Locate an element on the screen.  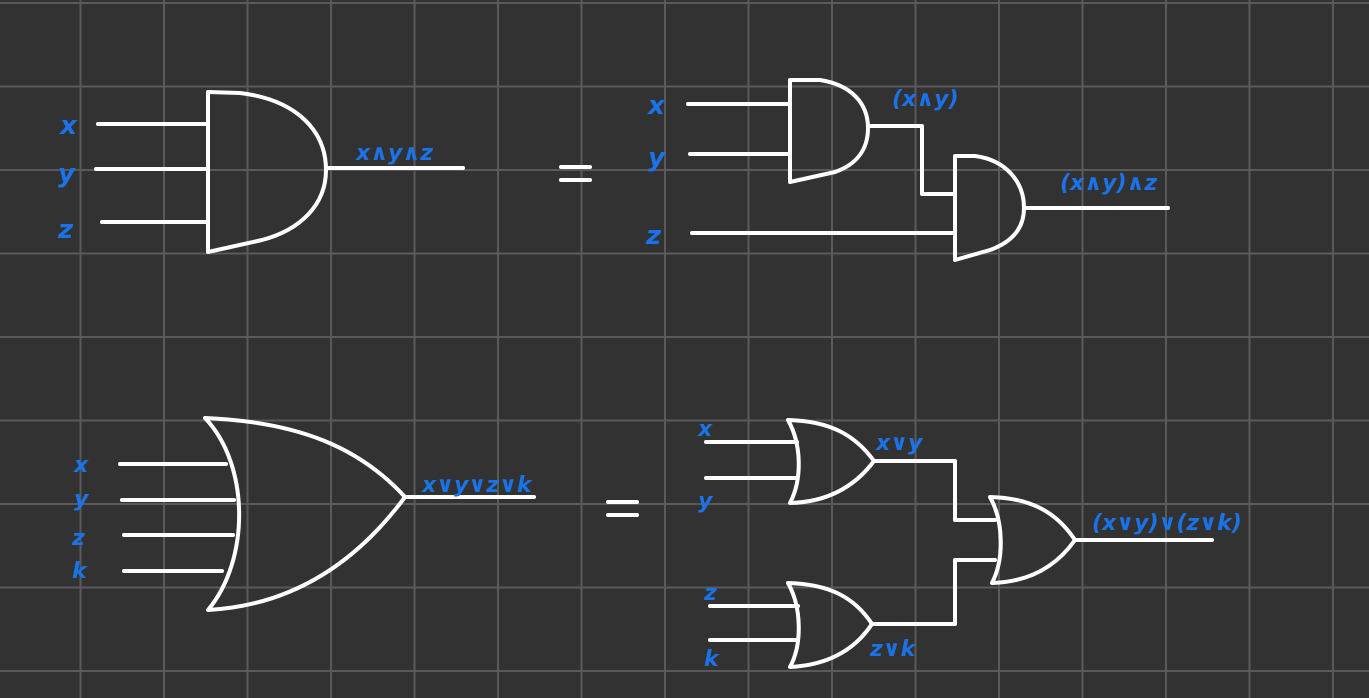
and-gate-3-input-group: x y z x∧y∧z is located at coordinates (261, 172).